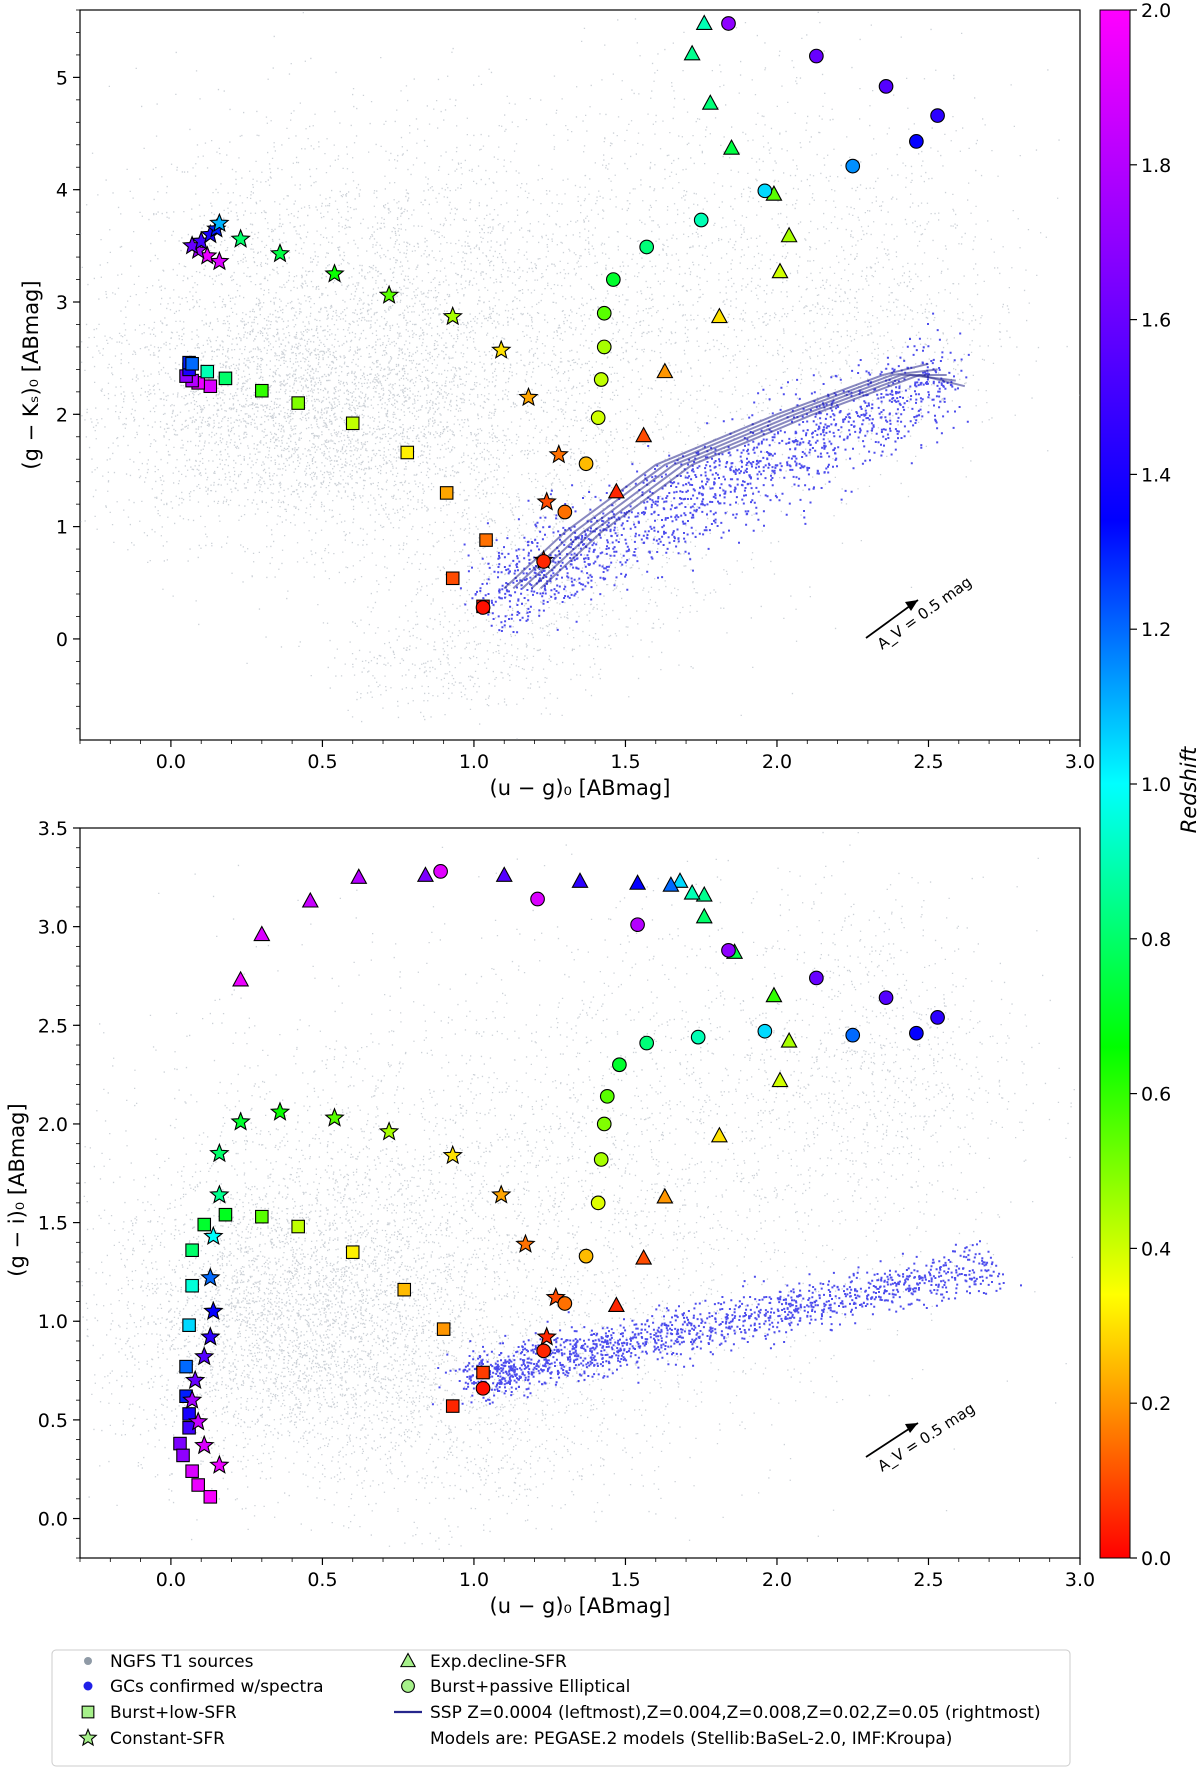 This screenshot has width=1200, height=1771. Describe the element at coordinates (53, 1520) in the screenshot. I see `bottom-y-tick-label: 0.0` at that location.